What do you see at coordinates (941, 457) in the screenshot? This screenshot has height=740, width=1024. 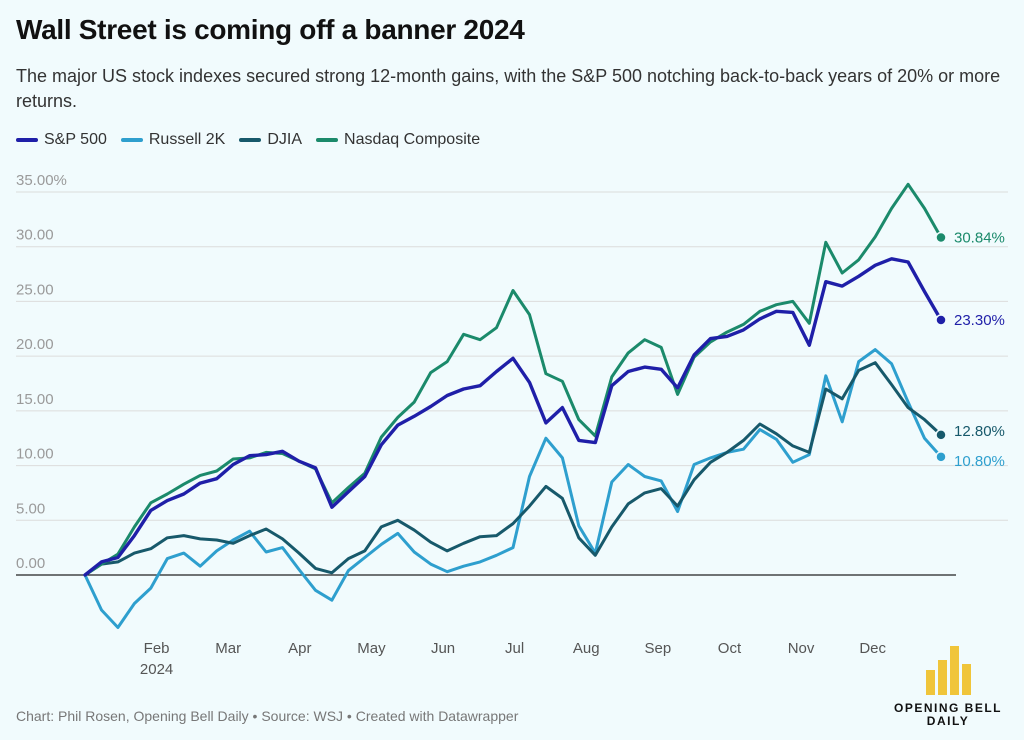 I see `end-marker-russell-2k` at bounding box center [941, 457].